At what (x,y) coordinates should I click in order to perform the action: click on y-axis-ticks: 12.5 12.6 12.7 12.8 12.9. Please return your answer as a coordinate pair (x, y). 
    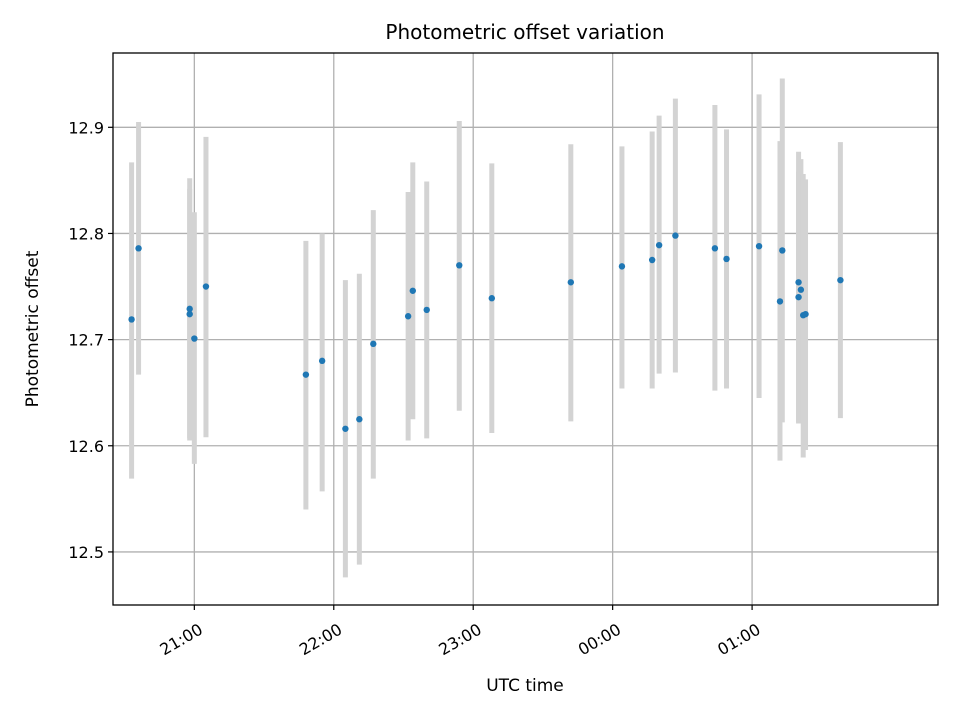
    Looking at the image, I should click on (90, 340).